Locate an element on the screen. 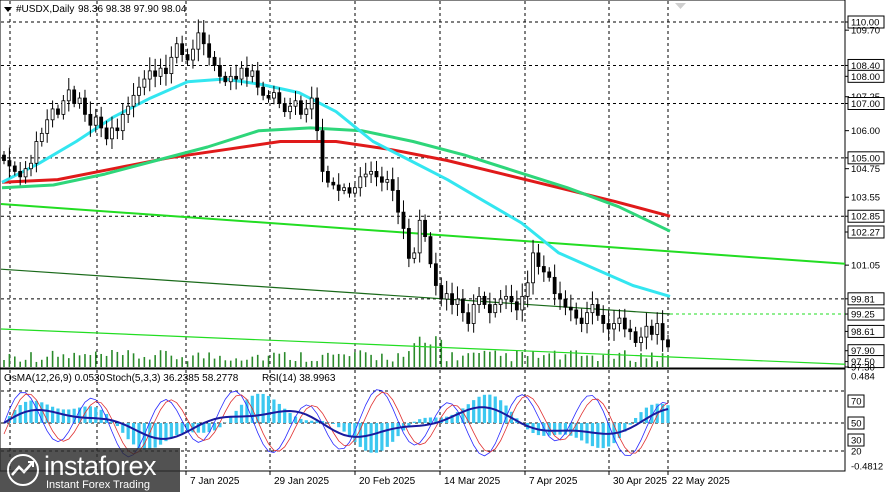 Image resolution: width=887 pixels, height=497 pixels. price-label: 98.61 is located at coordinates (863, 332).